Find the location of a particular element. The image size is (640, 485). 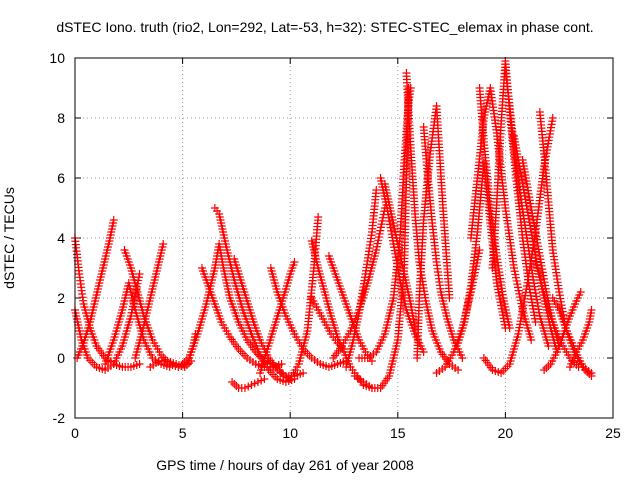

y-tick-label: 2 is located at coordinates (61, 298).